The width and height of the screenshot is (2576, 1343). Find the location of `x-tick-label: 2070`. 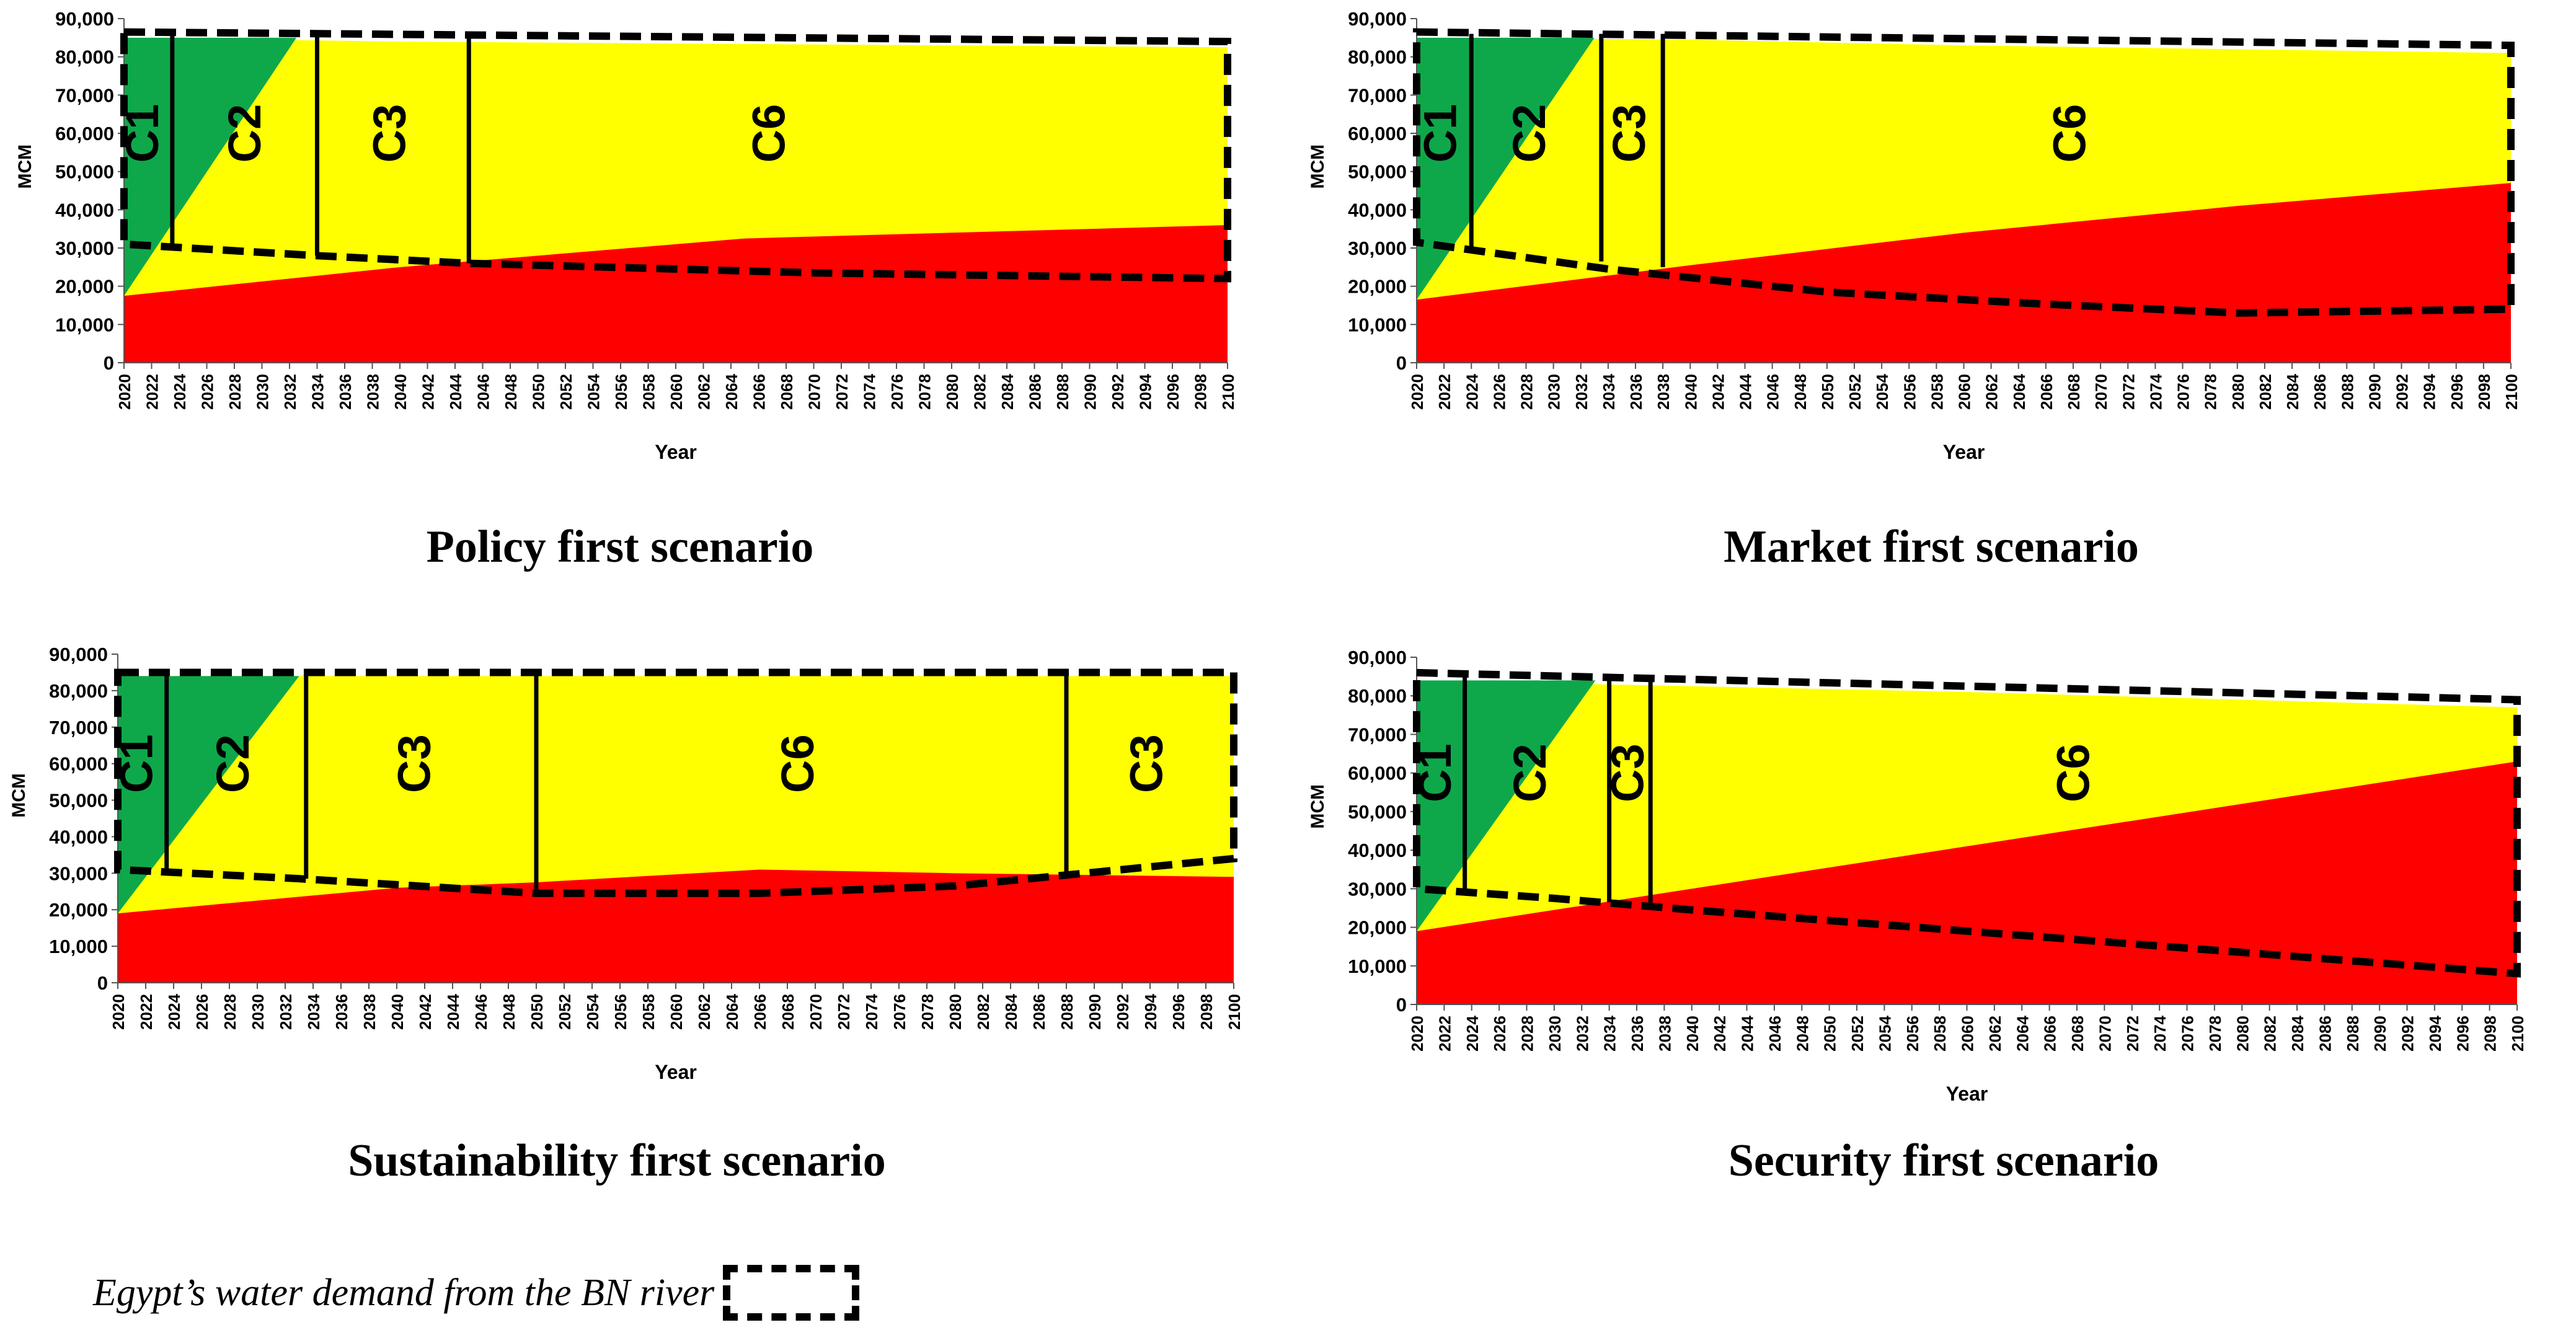

x-tick-label: 2070 is located at coordinates (2105, 1034).